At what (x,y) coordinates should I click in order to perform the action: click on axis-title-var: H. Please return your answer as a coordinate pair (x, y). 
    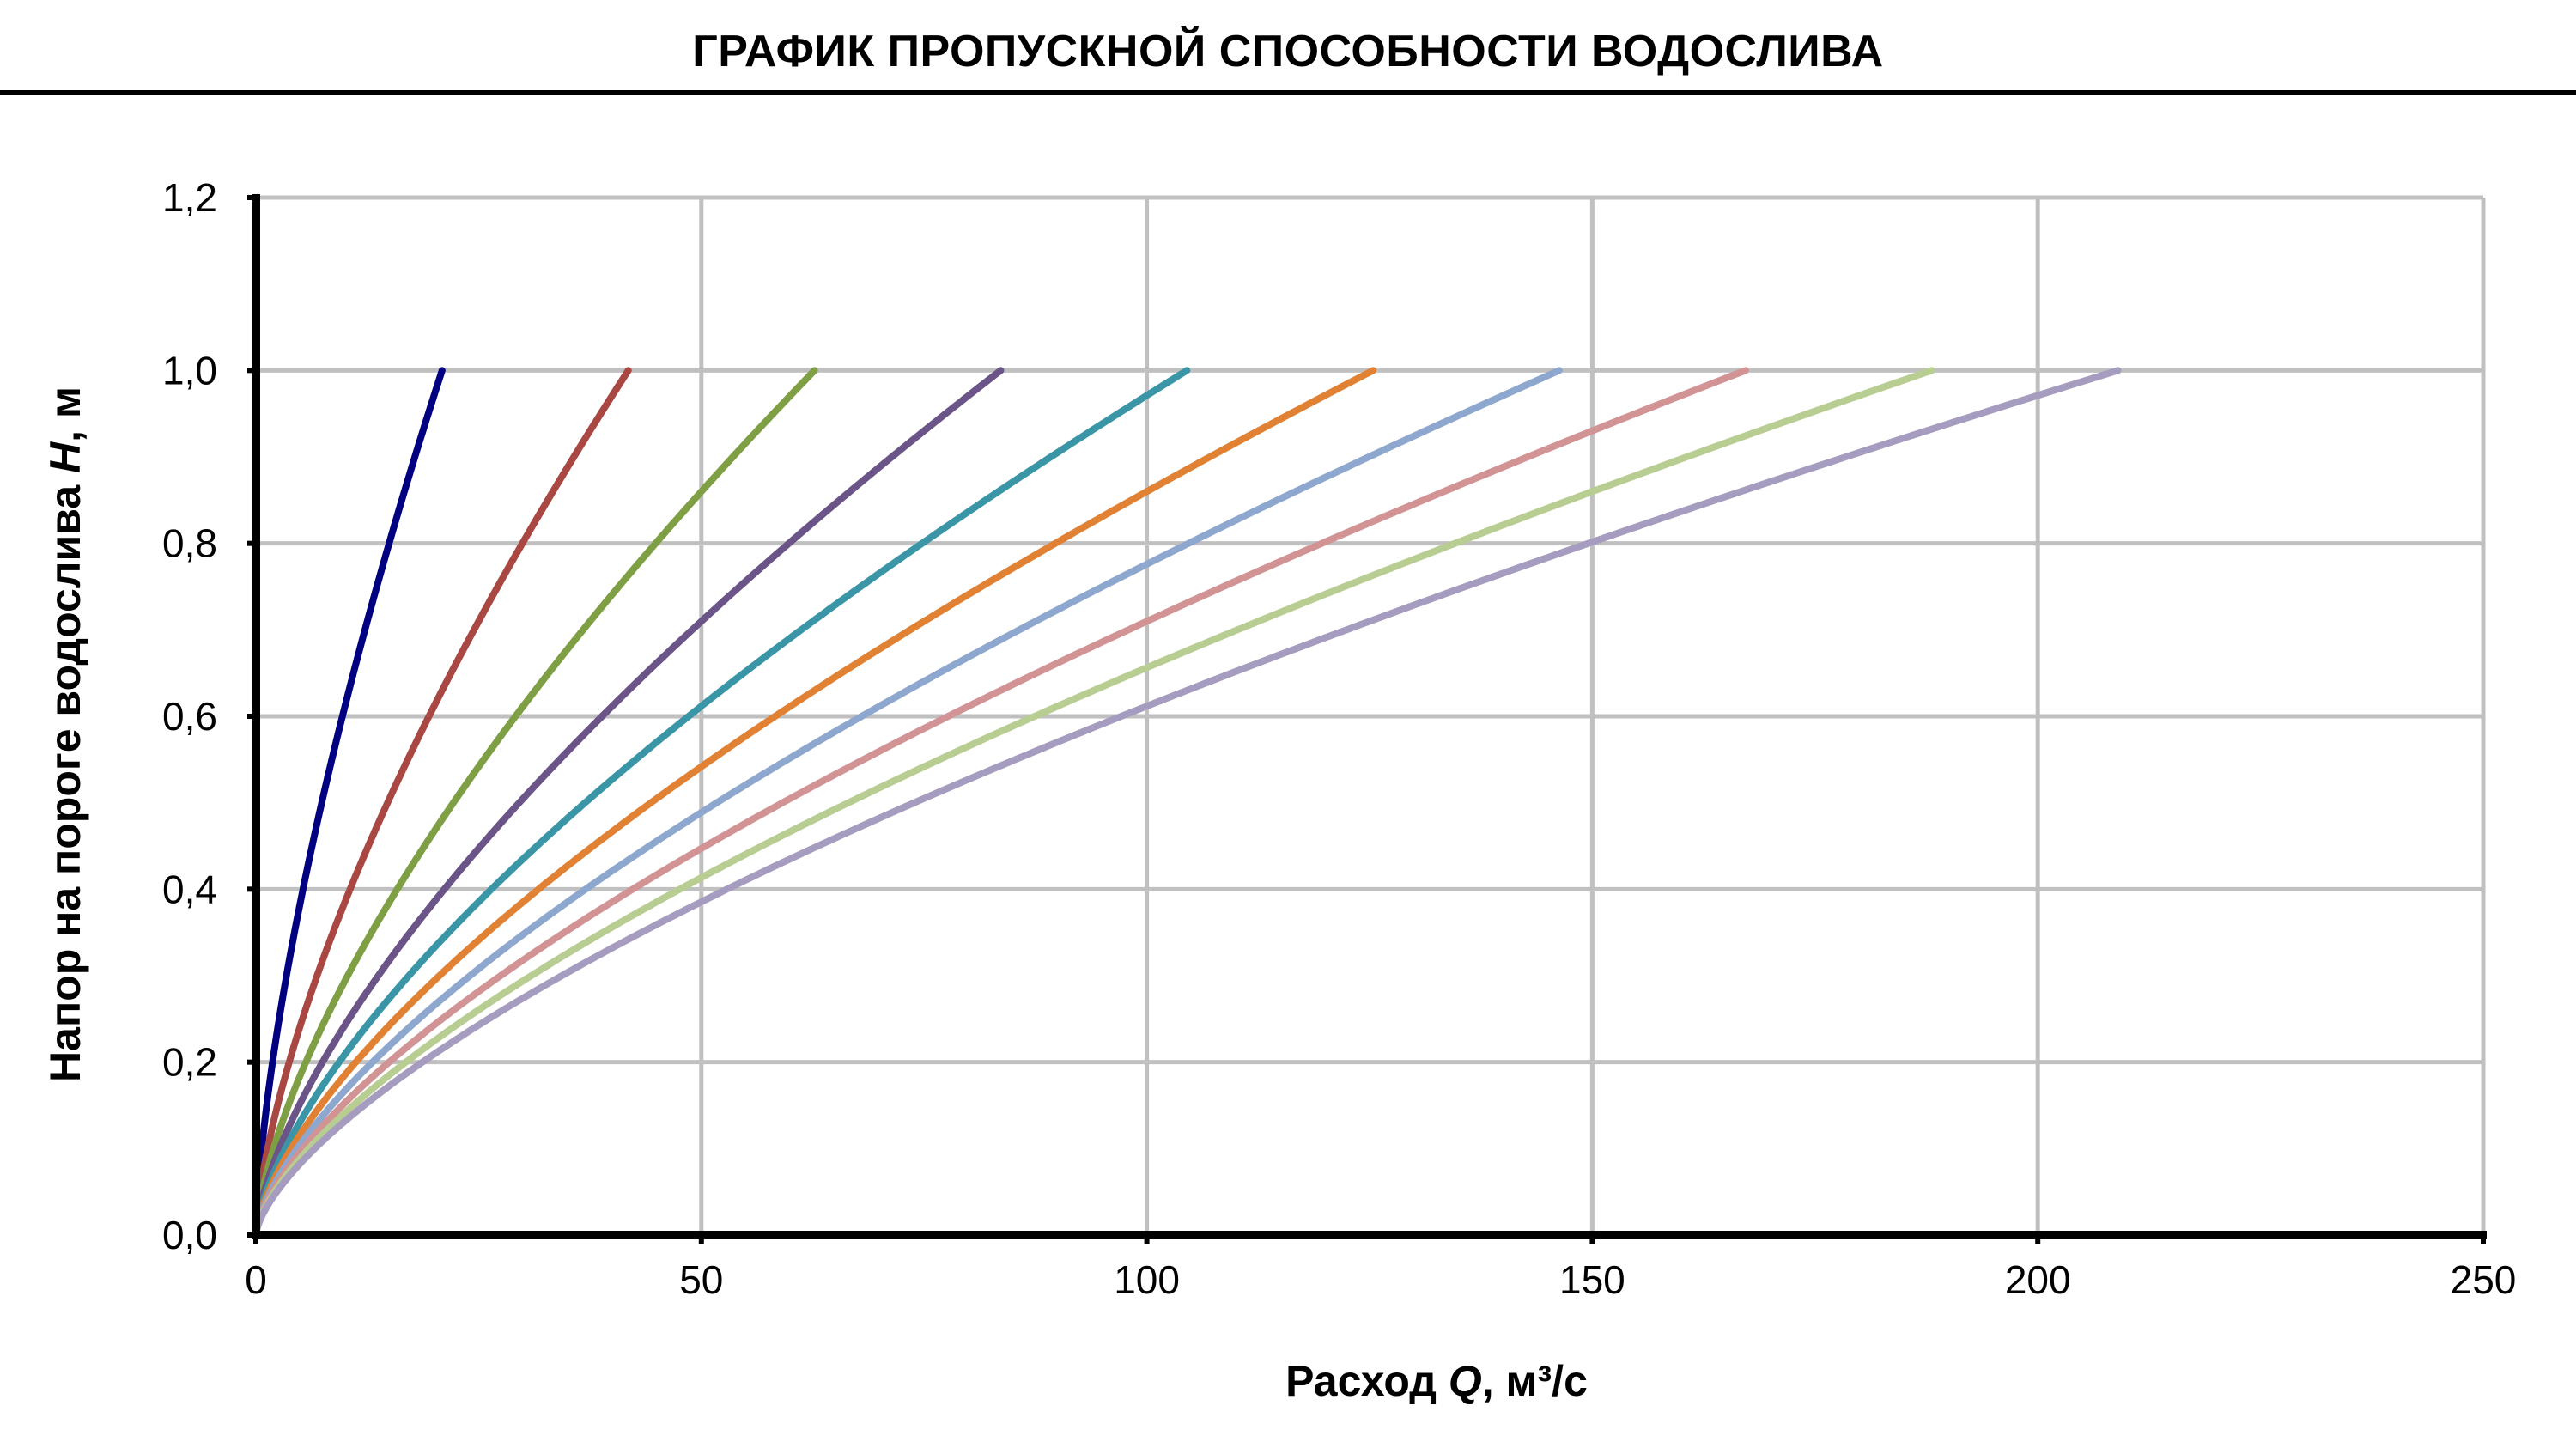
    Looking at the image, I should click on (65, 457).